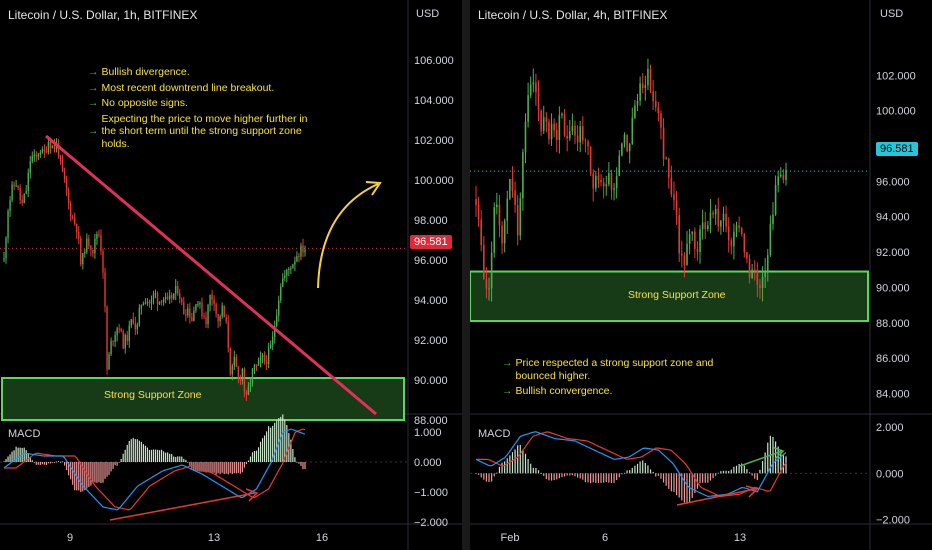 The image size is (932, 550). What do you see at coordinates (70, 538) in the screenshot?
I see `time-tick-label: 9` at bounding box center [70, 538].